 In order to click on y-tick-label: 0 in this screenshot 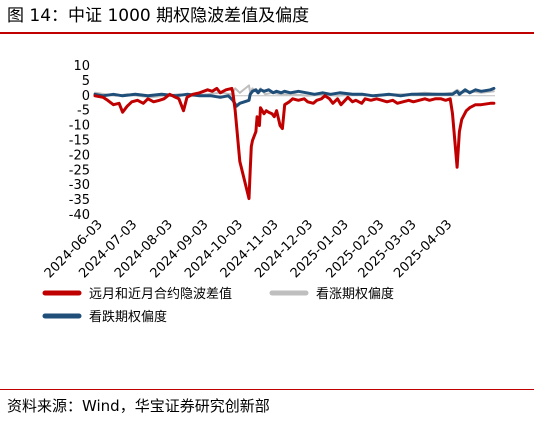, I will do `click(86, 96)`.